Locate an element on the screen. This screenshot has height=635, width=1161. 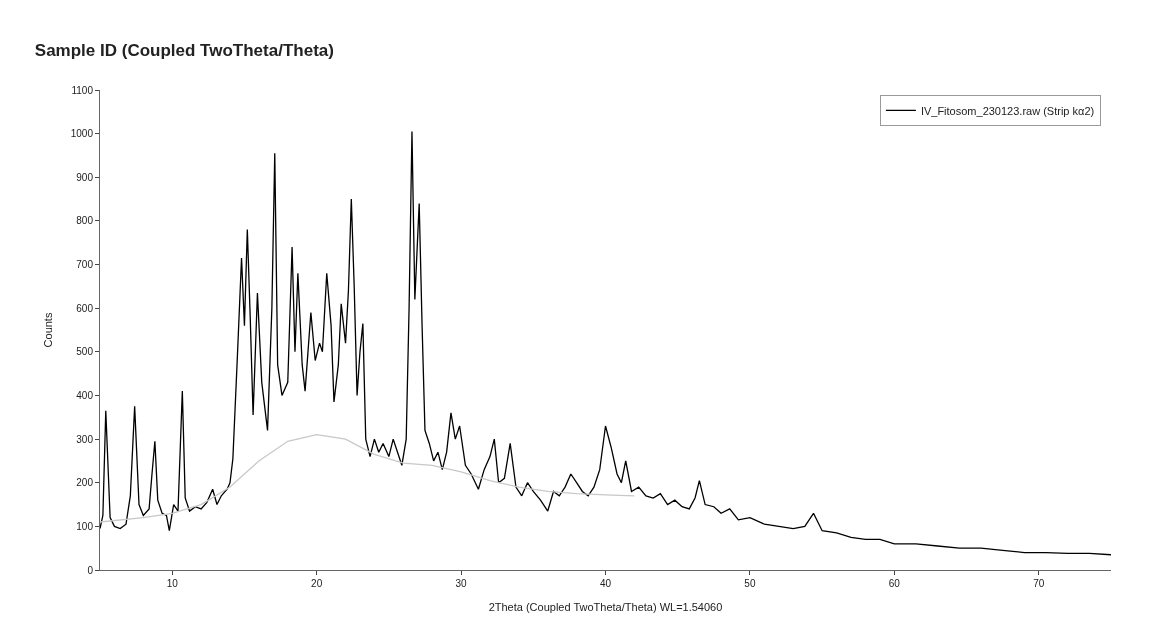
x-tick-label: 30 is located at coordinates (461, 583).